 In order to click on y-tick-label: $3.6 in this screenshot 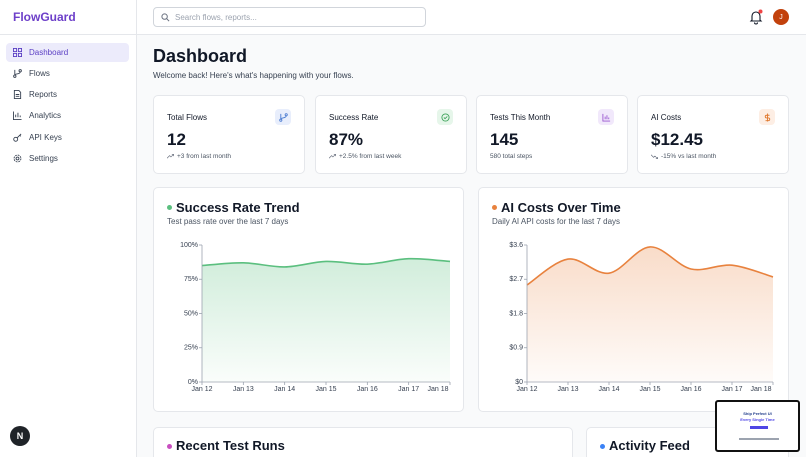, I will do `click(516, 245)`.